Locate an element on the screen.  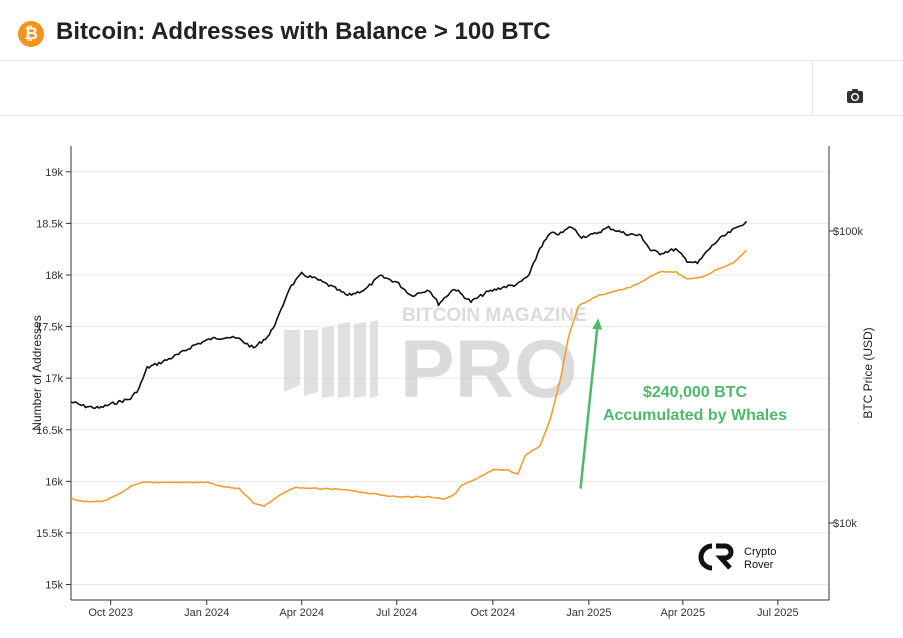
y-axis-ticks: 15k 15.5k 16k 16.5k 17k 17.5k 18k 18.5k 19k is located at coordinates (53, 379).